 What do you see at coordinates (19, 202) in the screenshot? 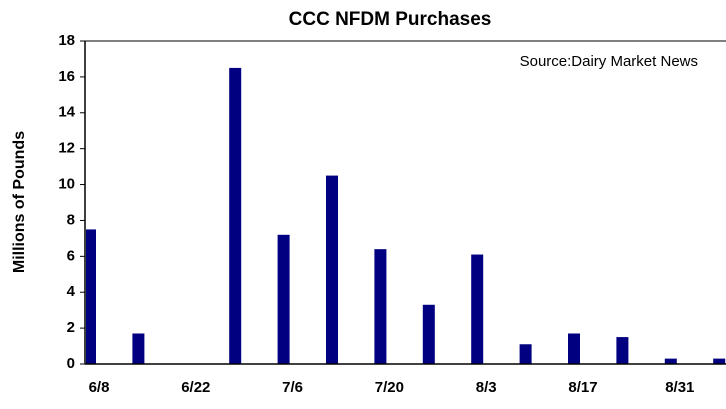
I see `y-axis-label: Millions of Pounds` at bounding box center [19, 202].